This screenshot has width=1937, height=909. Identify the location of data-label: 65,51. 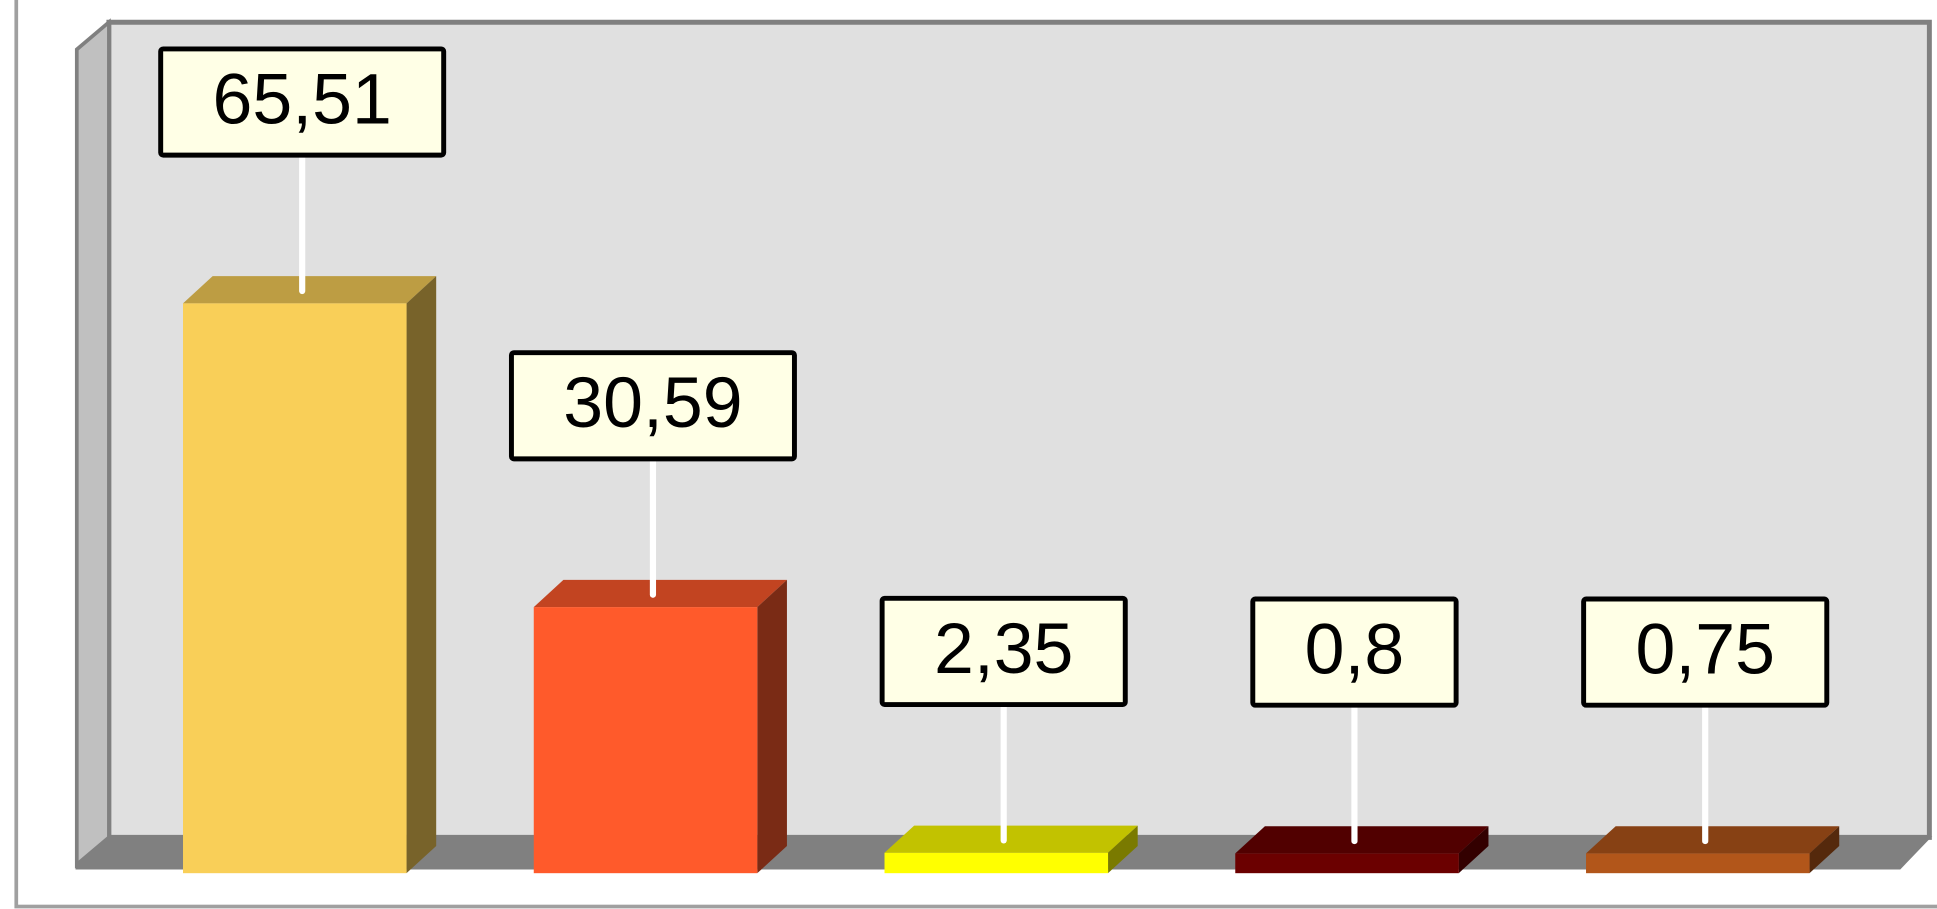
(302, 99).